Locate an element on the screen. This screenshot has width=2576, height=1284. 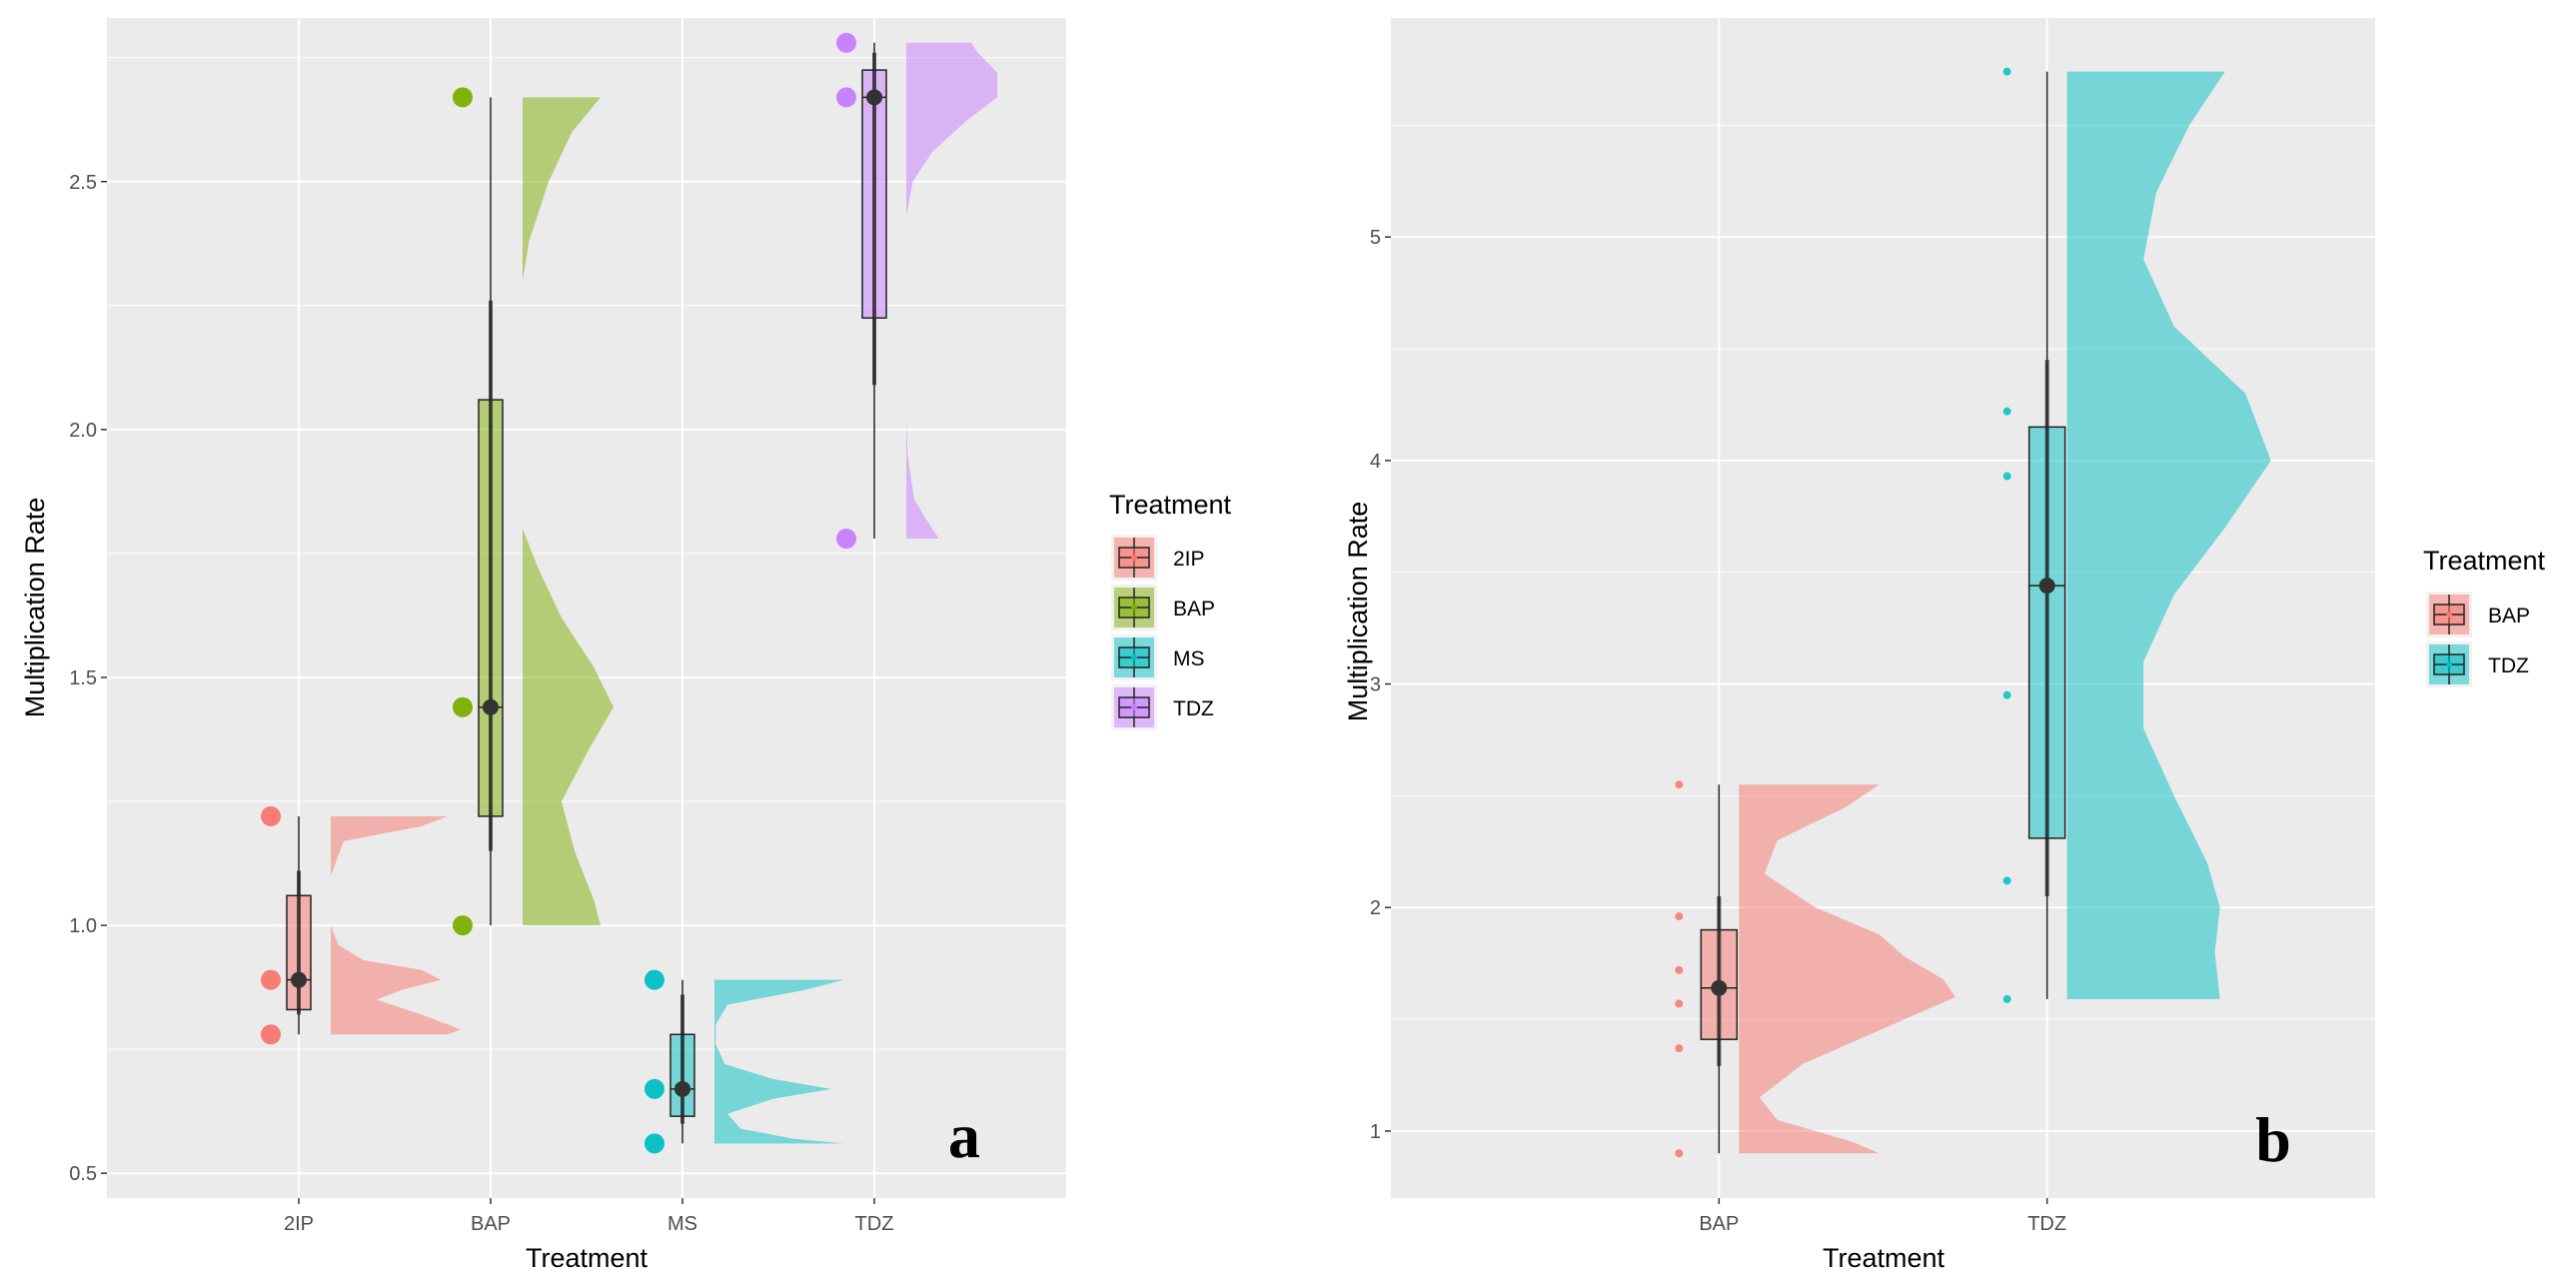
panel-b-y-ticks: 1 2 3 4 5 is located at coordinates (1380, 685).